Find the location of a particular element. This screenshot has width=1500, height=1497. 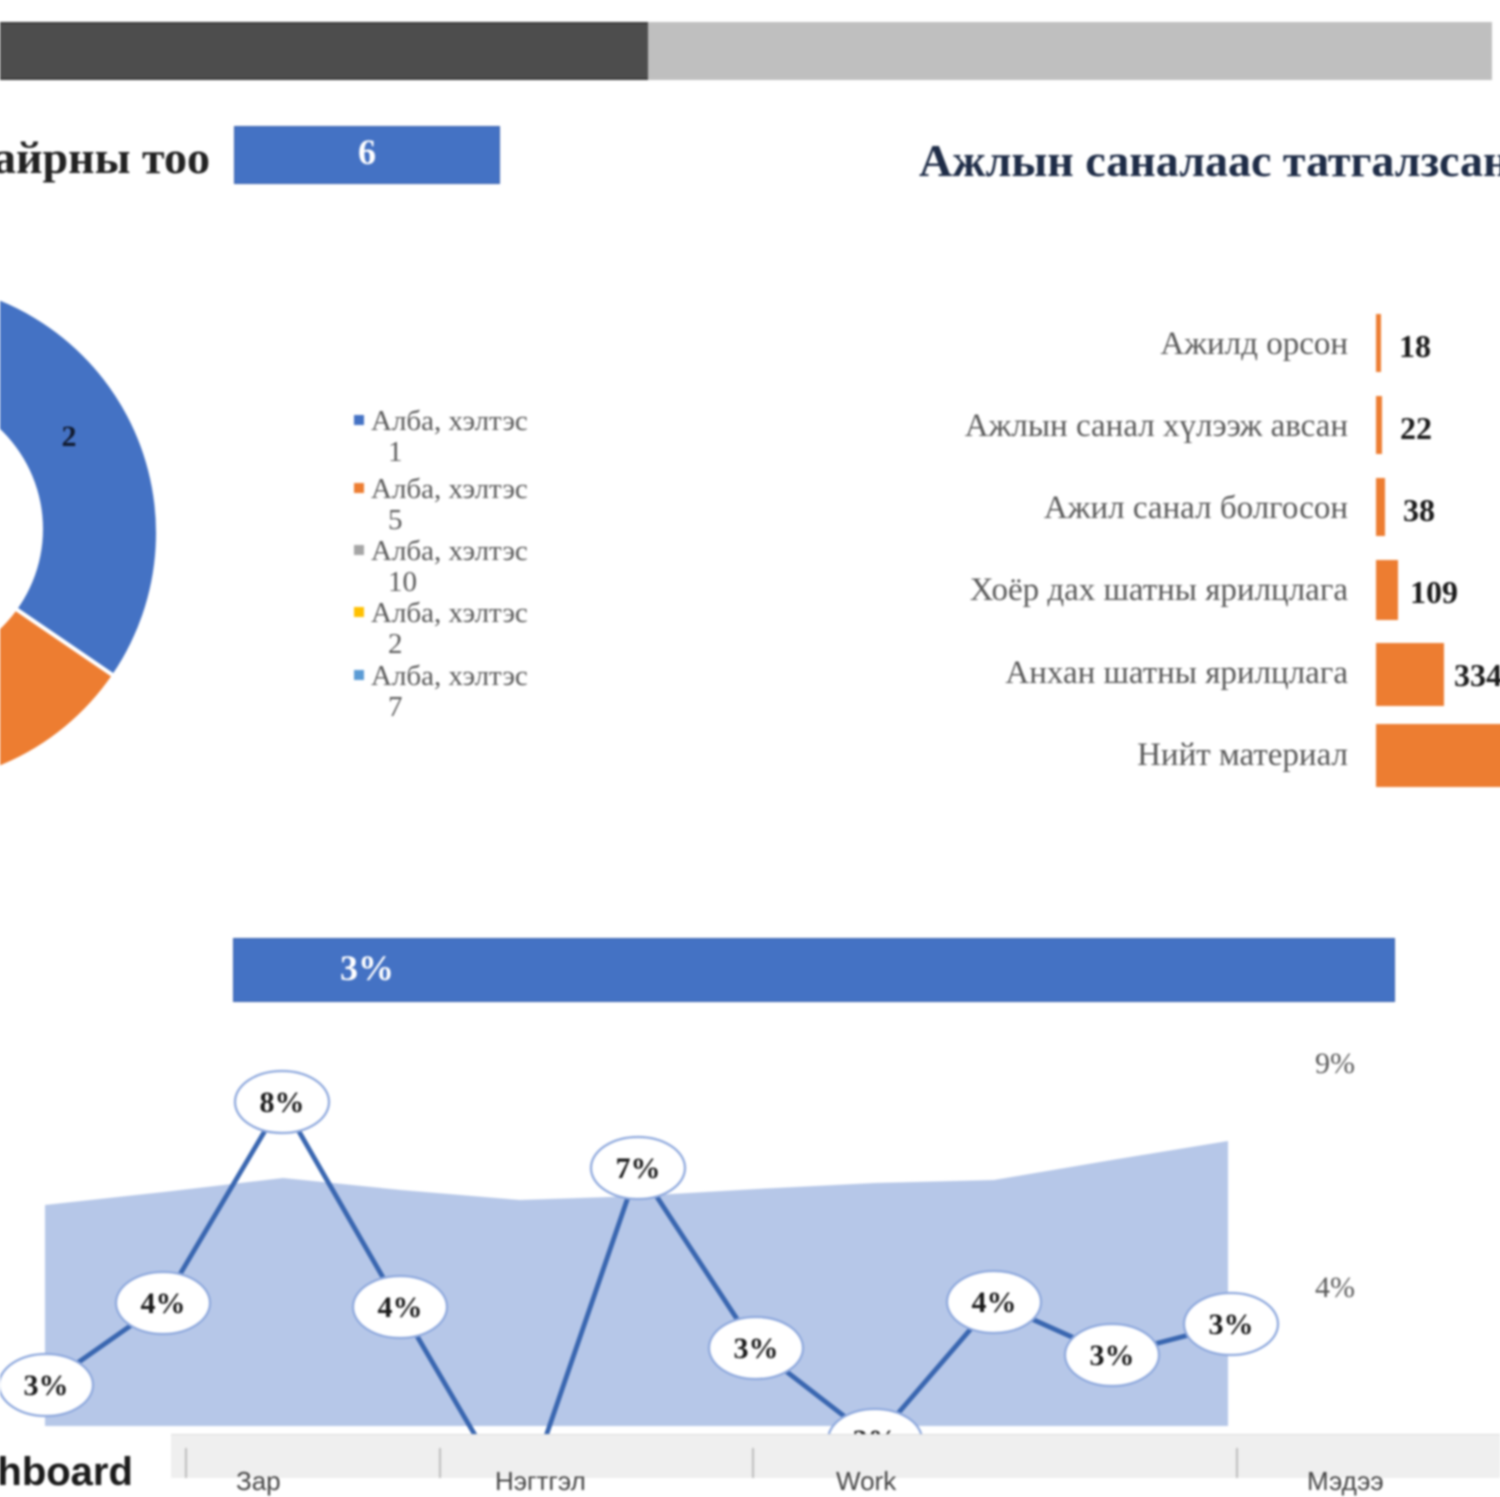

svg-text: 2 is located at coordinates (69, 436).